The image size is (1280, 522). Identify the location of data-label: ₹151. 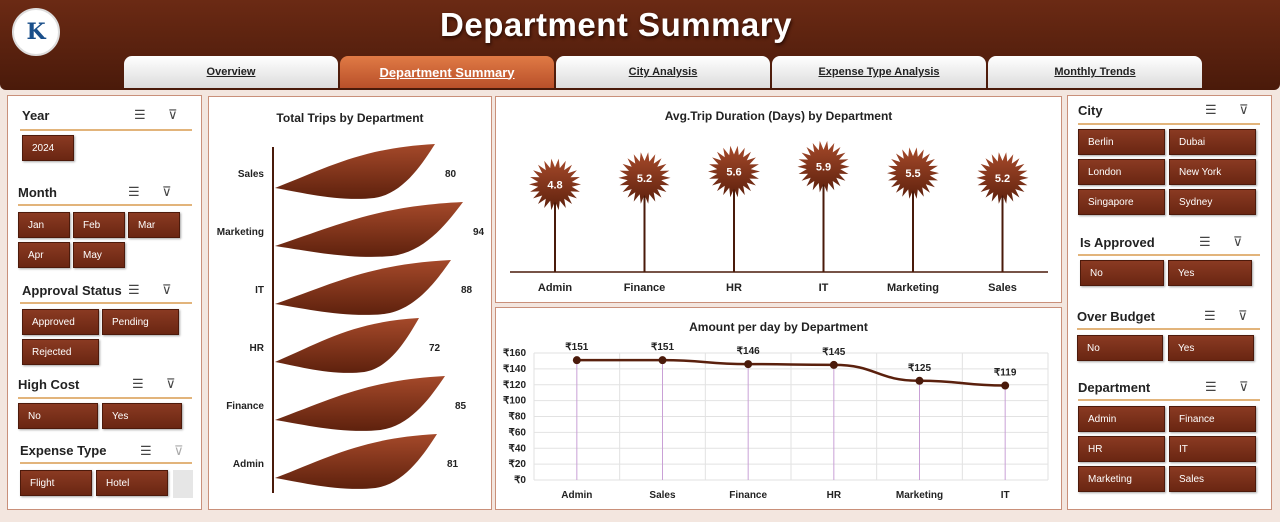
(662, 347).